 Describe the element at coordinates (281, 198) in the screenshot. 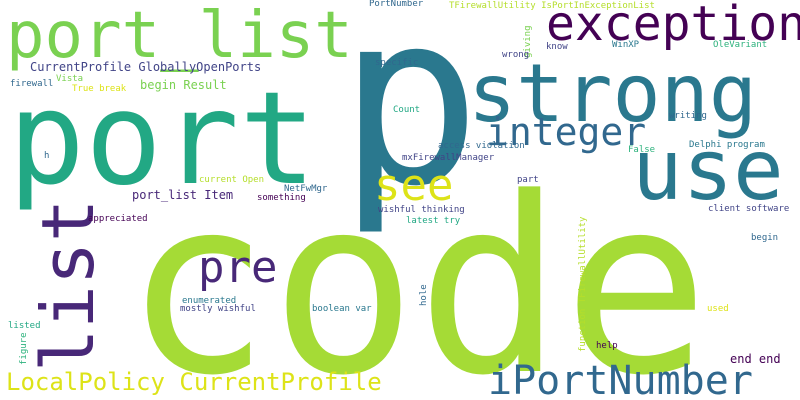

I see `word-something: something` at that location.